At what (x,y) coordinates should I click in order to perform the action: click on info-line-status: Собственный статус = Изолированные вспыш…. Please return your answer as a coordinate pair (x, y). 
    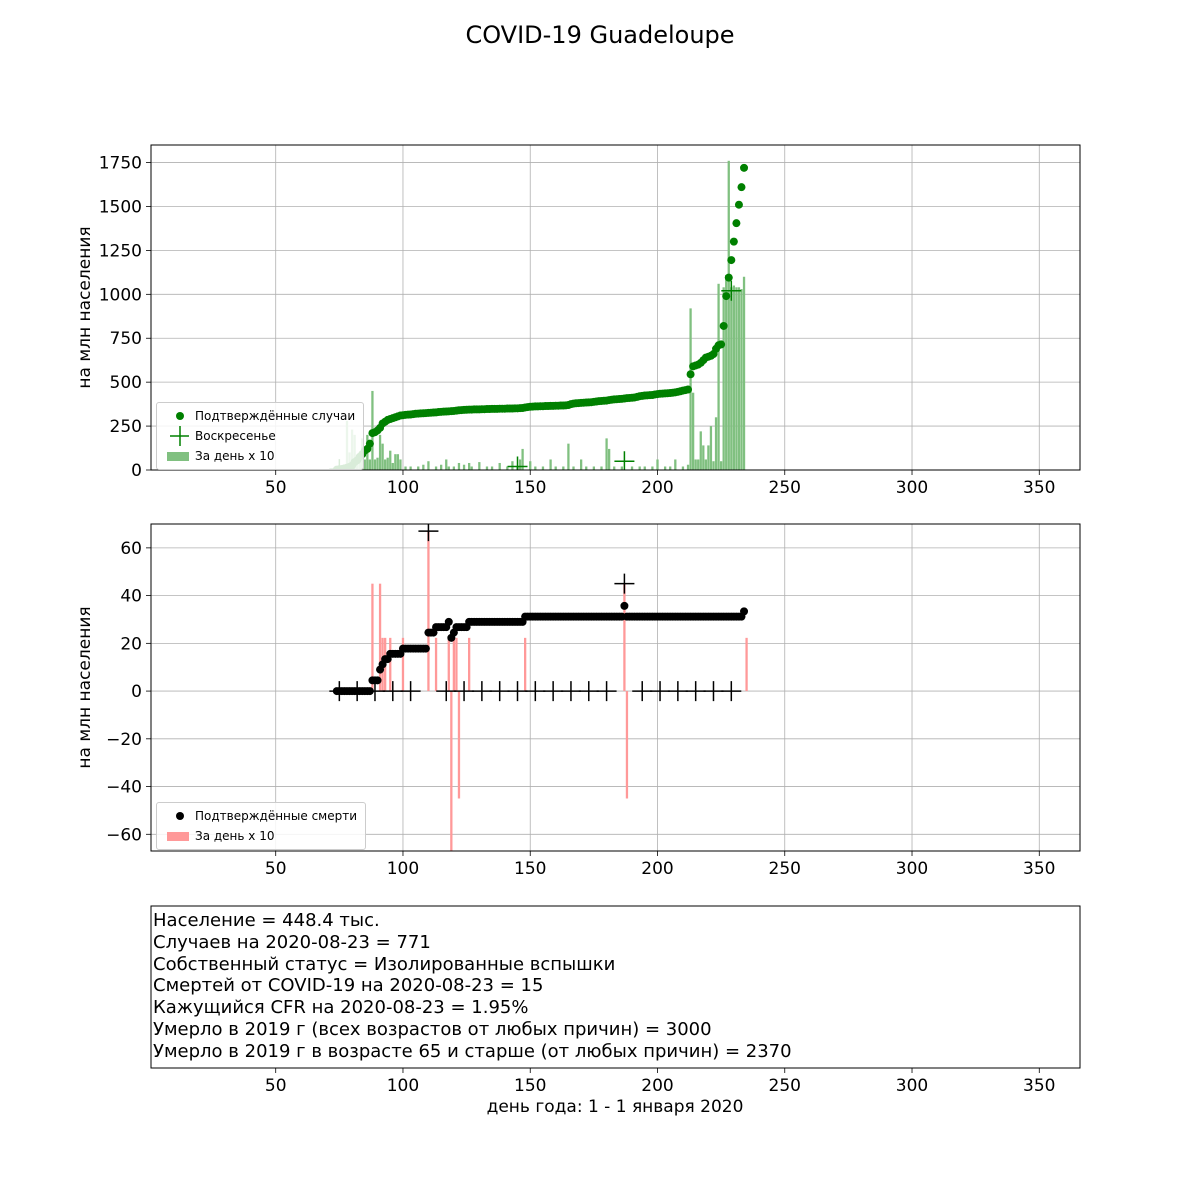
    Looking at the image, I should click on (384, 964).